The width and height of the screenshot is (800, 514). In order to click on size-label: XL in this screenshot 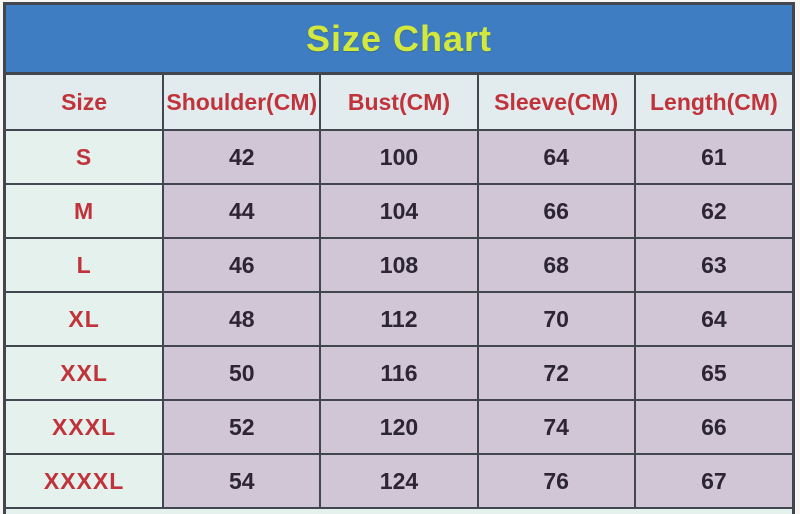, I will do `click(85, 319)`.